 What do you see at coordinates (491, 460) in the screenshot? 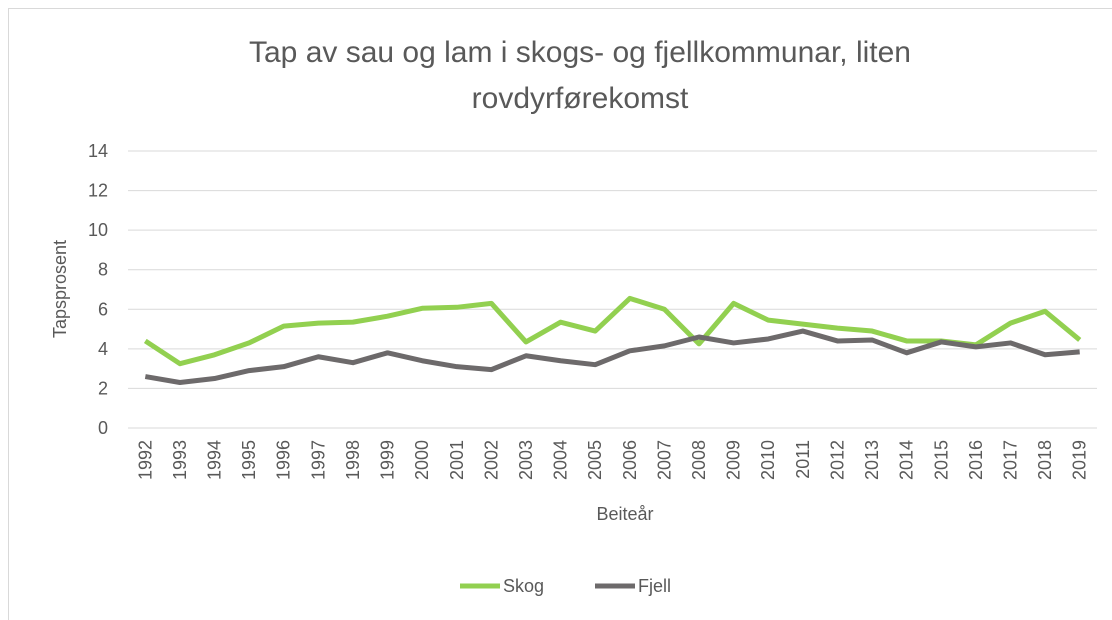
I see `x-tick-label: 2002` at bounding box center [491, 460].